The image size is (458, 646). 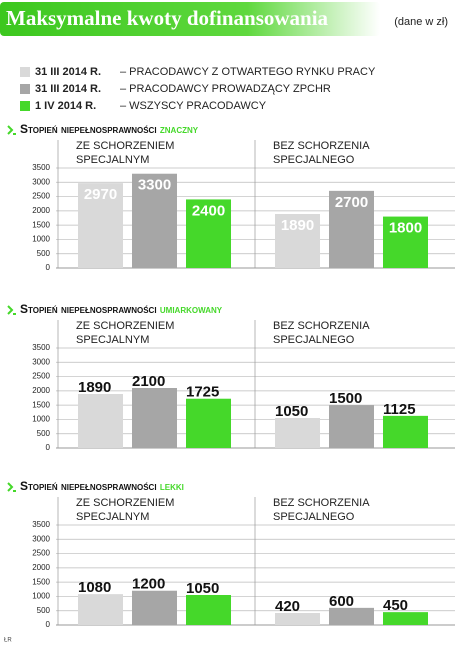 I want to click on value-label: 450, so click(x=395, y=605).